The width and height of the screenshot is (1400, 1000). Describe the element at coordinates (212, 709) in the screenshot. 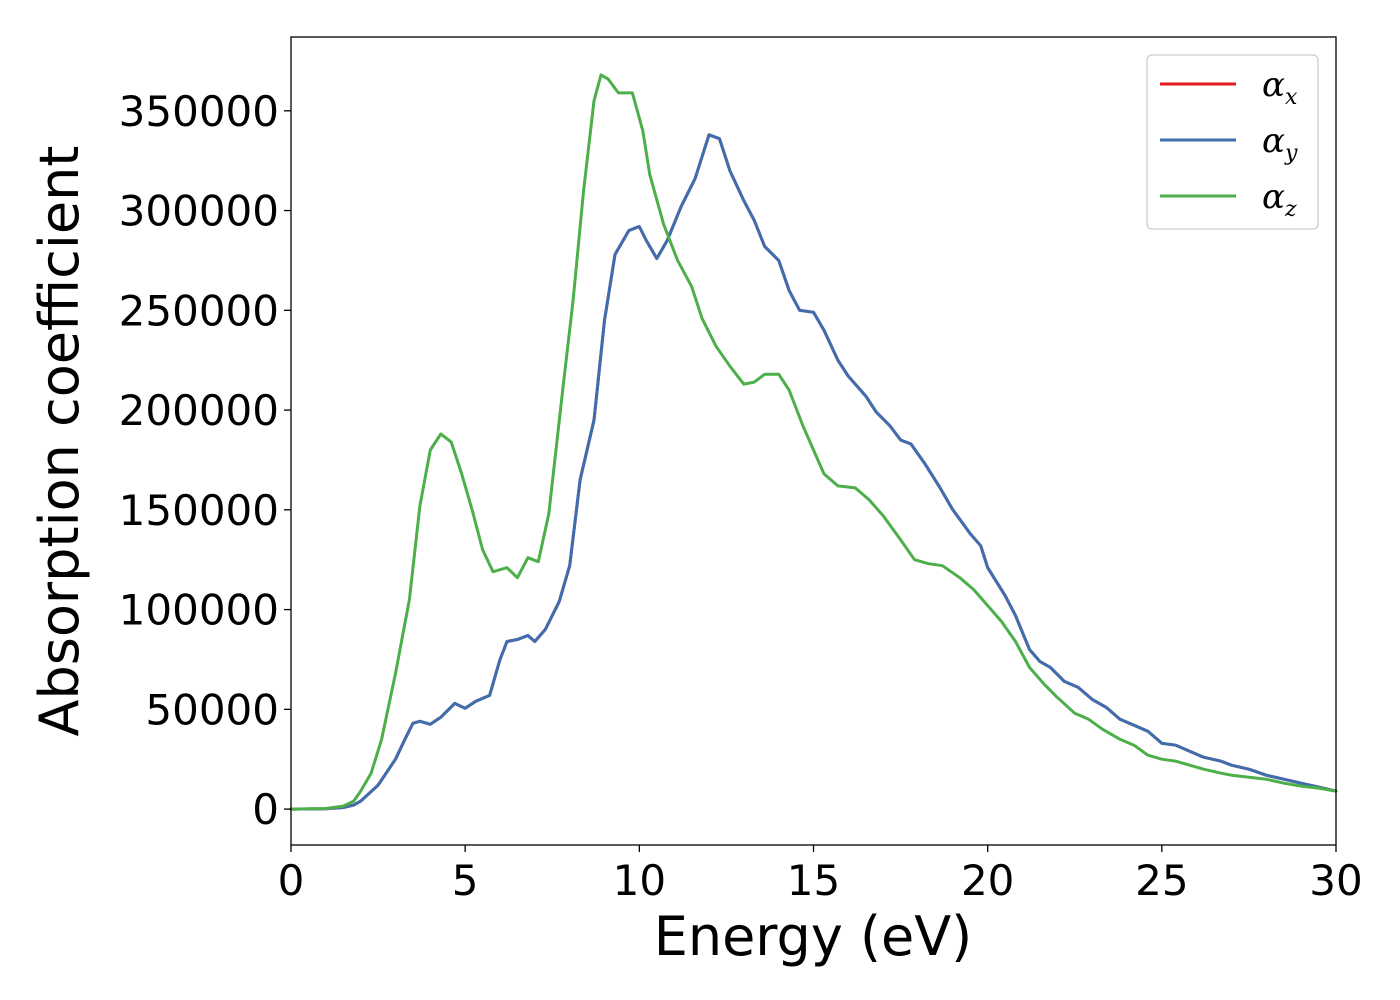

I see `y-tick-label: 50000` at that location.